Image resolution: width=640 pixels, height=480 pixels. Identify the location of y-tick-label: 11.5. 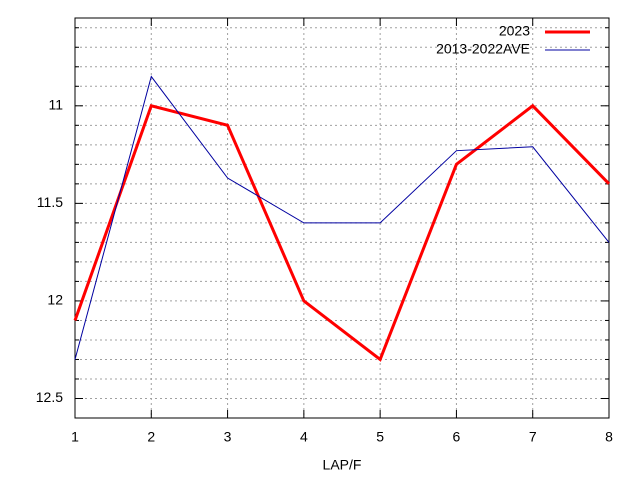
(50, 202).